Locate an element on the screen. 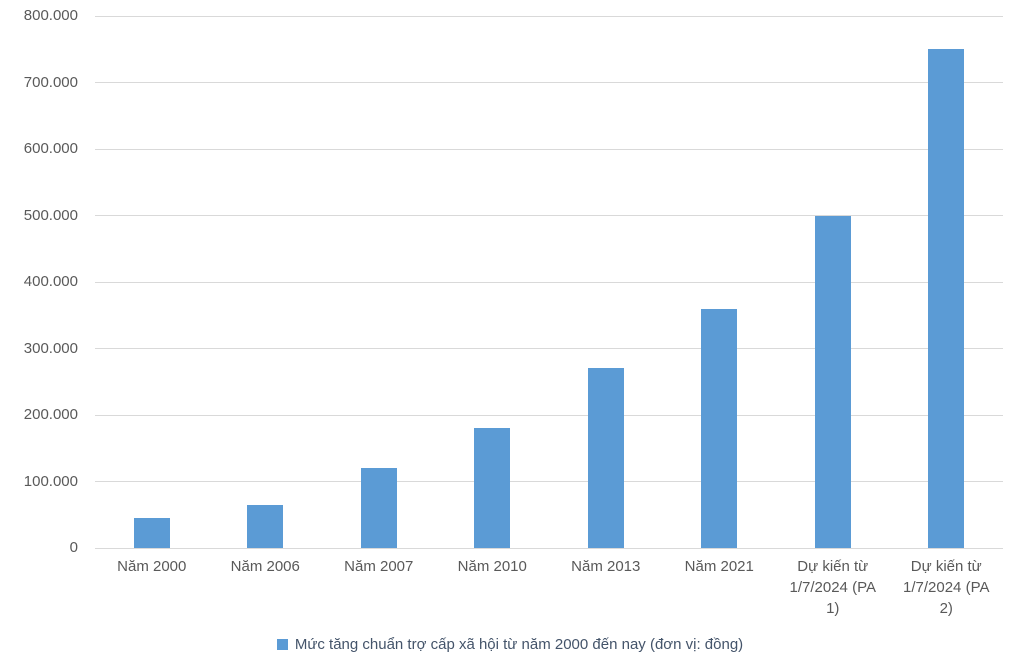  x-tick-label: Năm 2006 is located at coordinates (265, 566).